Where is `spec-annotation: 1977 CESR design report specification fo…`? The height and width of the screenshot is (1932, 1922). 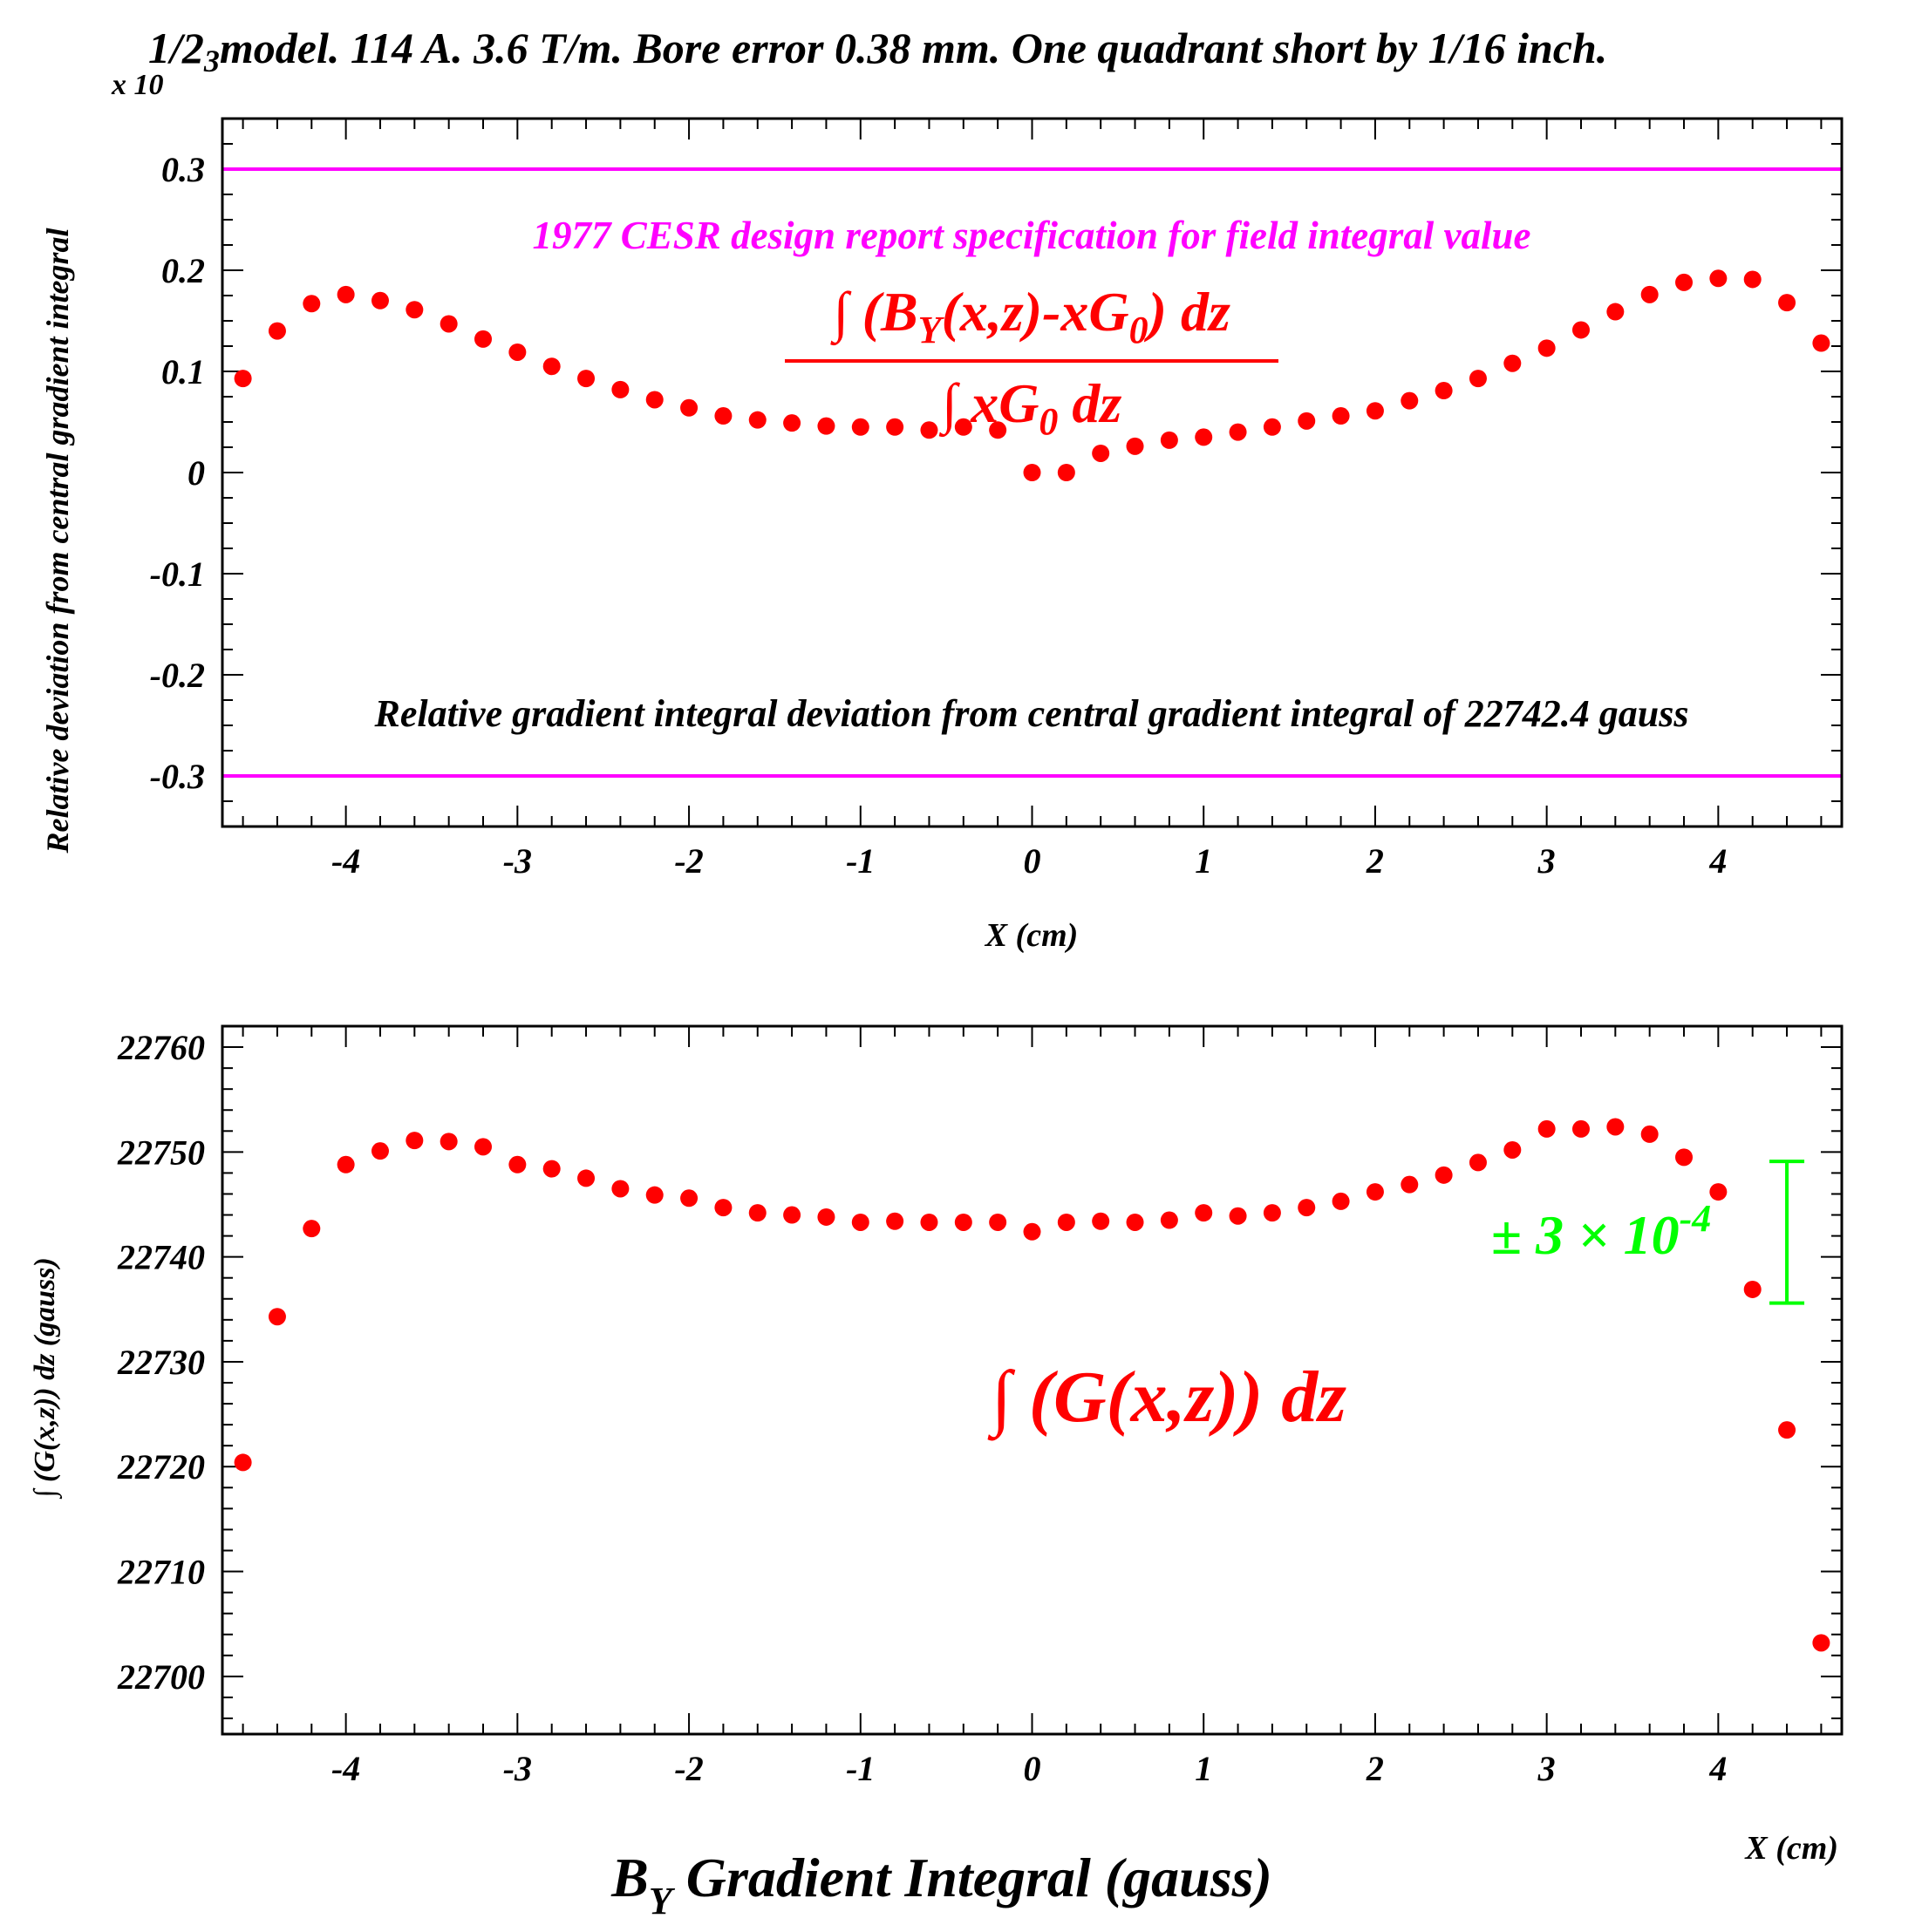
spec-annotation: 1977 CESR design report specification fo… is located at coordinates (1032, 235).